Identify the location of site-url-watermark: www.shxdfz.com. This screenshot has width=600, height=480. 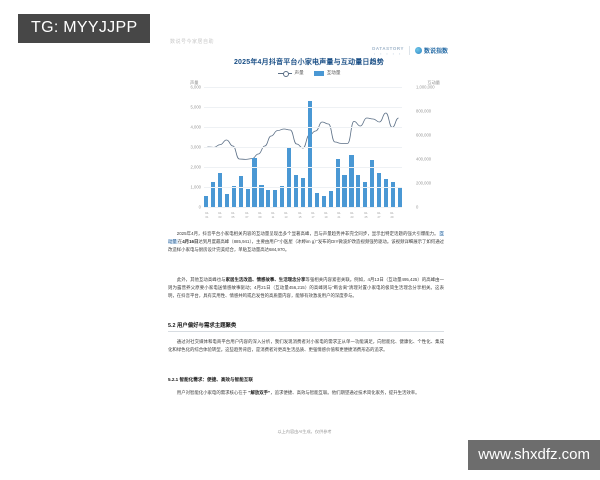
(534, 455).